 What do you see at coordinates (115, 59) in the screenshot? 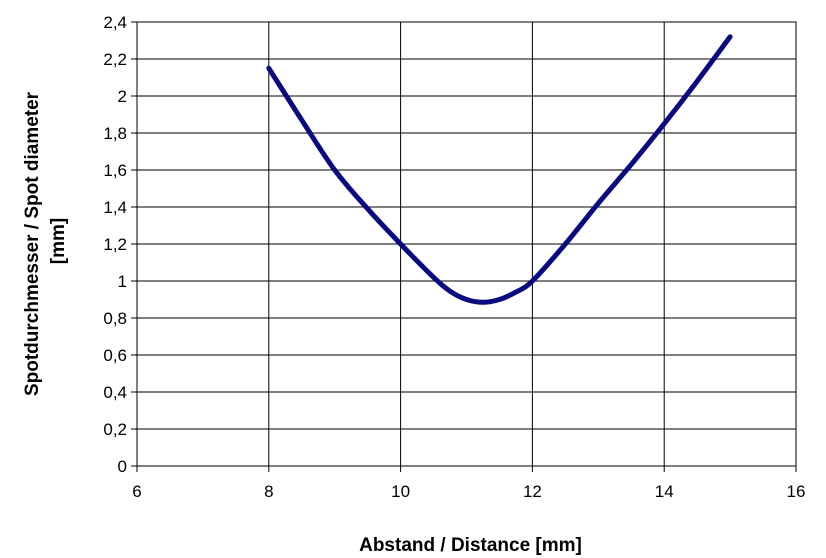
I see `y-tick-label: 2,2` at bounding box center [115, 59].